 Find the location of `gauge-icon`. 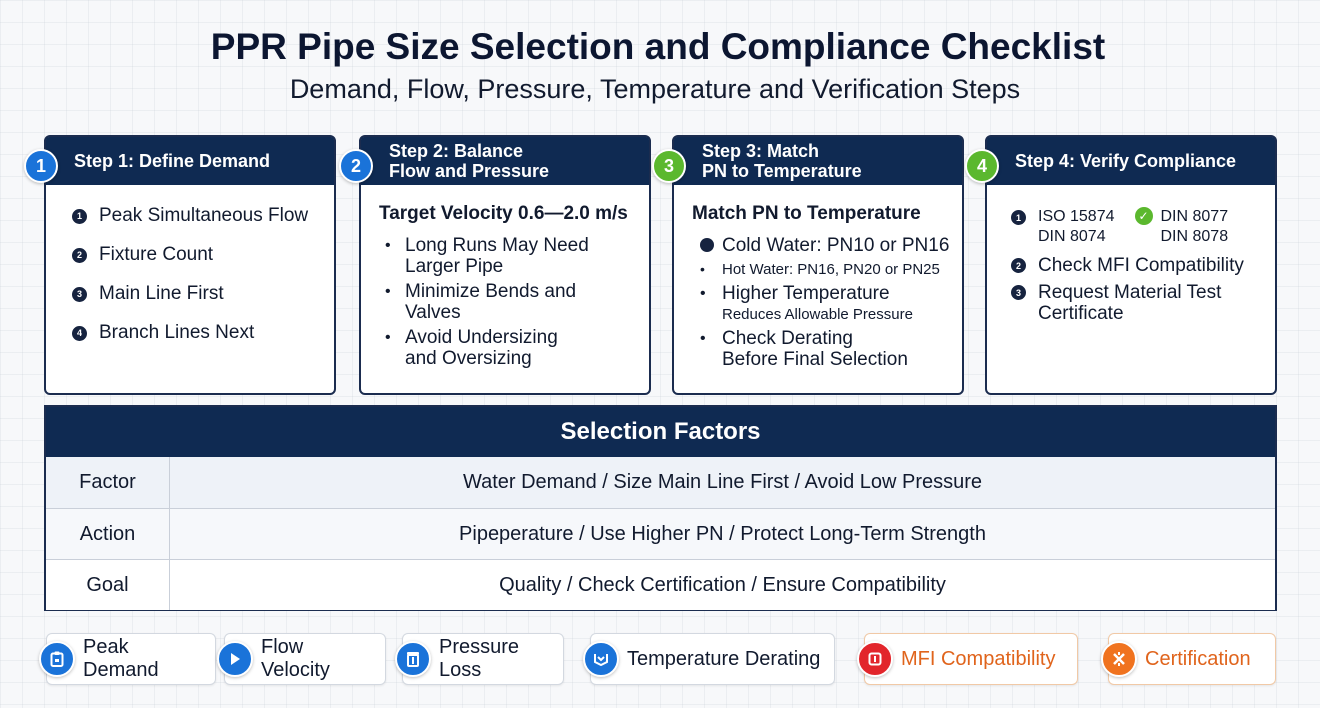

gauge-icon is located at coordinates (413, 659).